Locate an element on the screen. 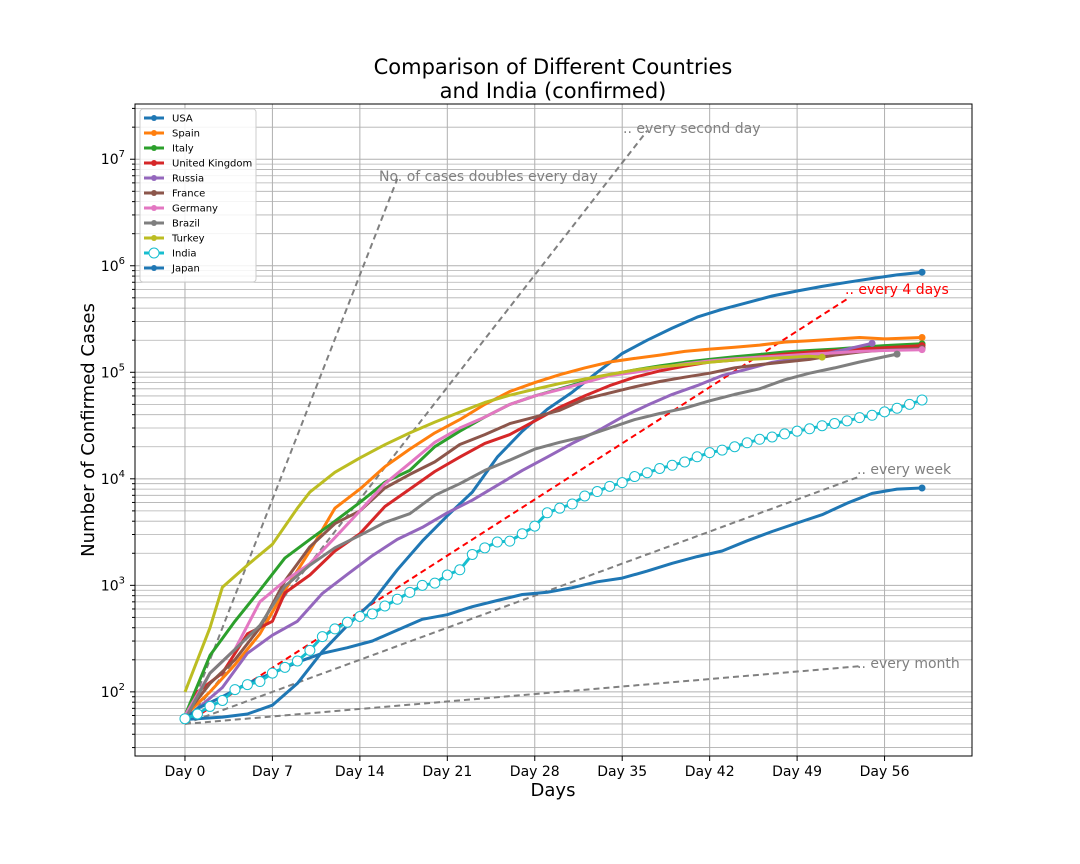 The image size is (1080, 864). legend-label: Turkey is located at coordinates (188, 239).